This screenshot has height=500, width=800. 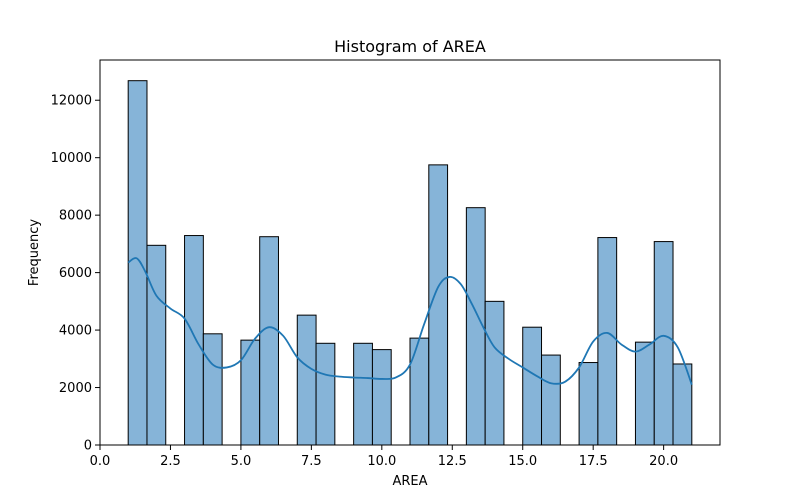 I want to click on y-axis: 0 2000 4000 6000 8000 10000 12000, so click(x=75, y=274).